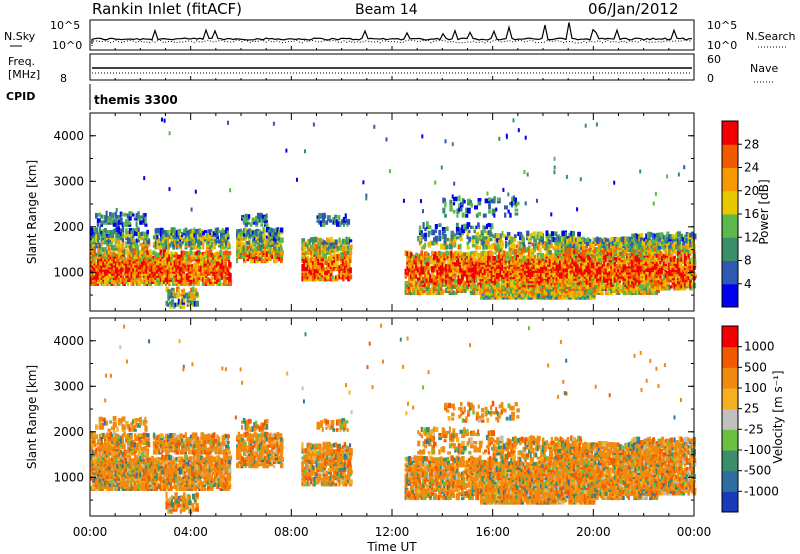  Describe the element at coordinates (391, 33) in the screenshot. I see `noise-sky-line` at that location.